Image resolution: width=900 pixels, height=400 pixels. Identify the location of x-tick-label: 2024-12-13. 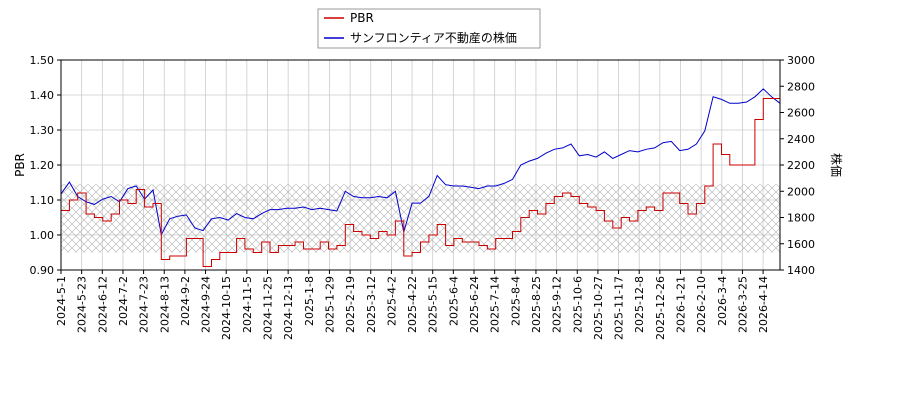
(288, 308).